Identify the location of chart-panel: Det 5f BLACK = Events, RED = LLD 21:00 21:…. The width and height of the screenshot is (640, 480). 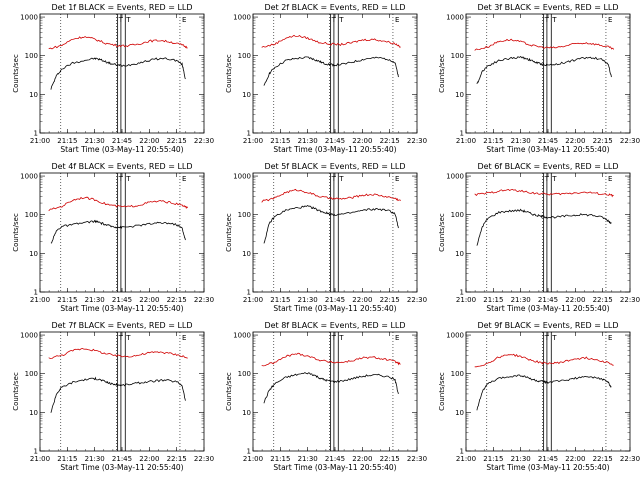
(326, 237).